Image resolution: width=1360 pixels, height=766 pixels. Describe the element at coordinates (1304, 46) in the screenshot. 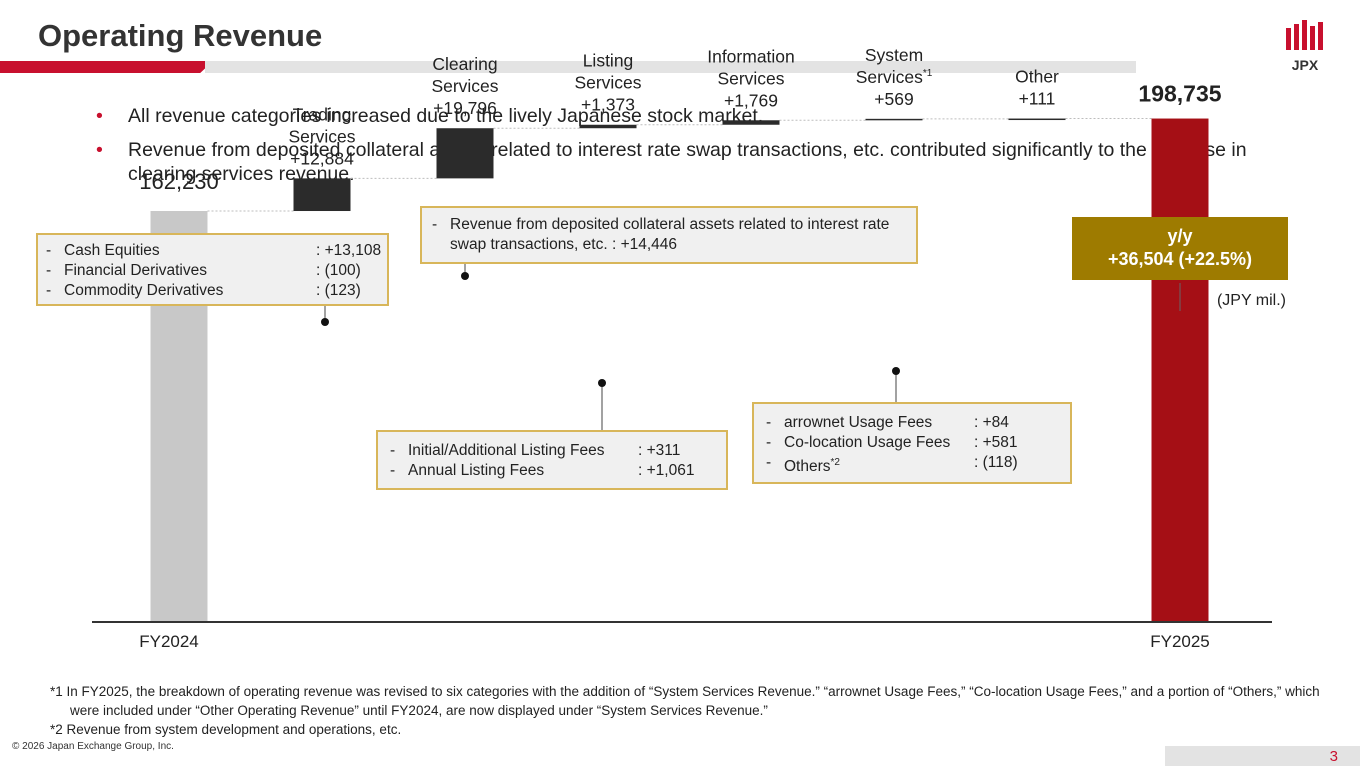

I see `jpx-logo-icon: JPX` at that location.